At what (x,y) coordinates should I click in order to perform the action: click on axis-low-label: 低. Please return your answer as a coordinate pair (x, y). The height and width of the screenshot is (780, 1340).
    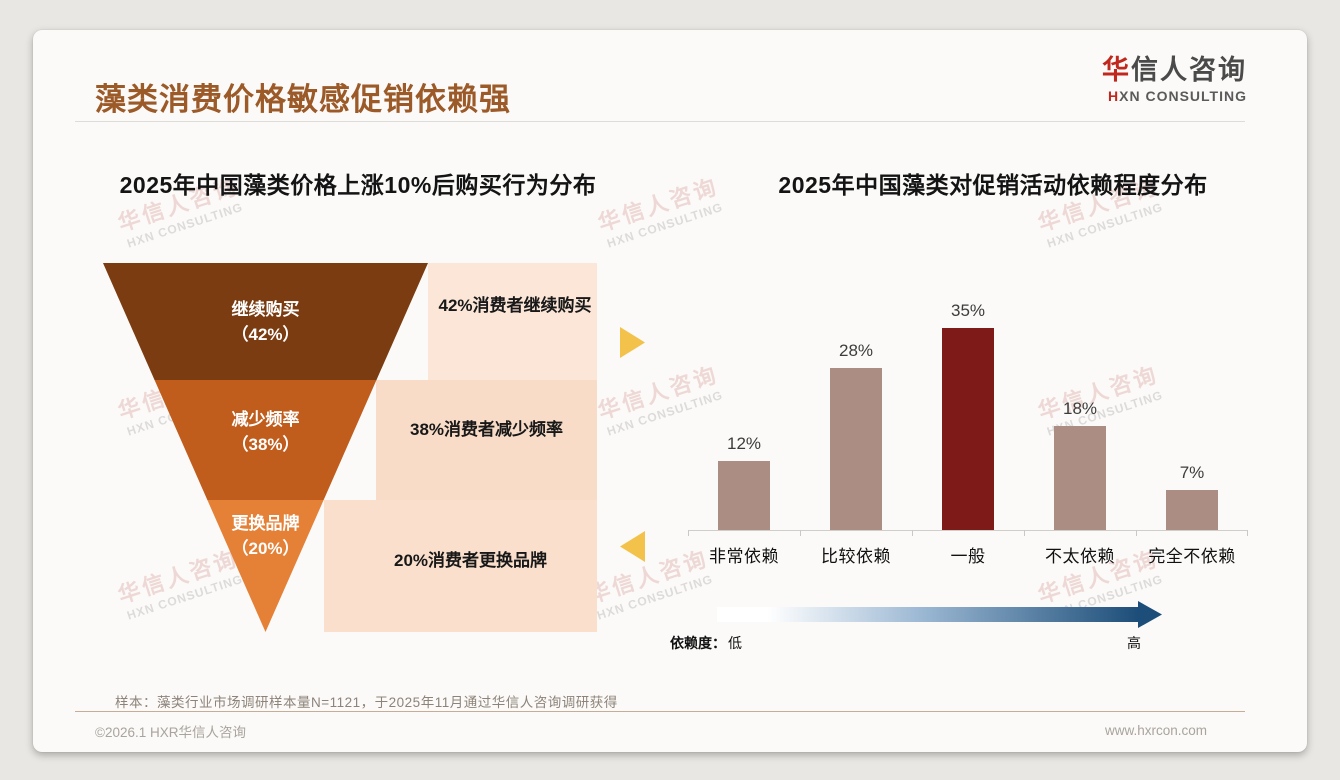
    Looking at the image, I should click on (735, 643).